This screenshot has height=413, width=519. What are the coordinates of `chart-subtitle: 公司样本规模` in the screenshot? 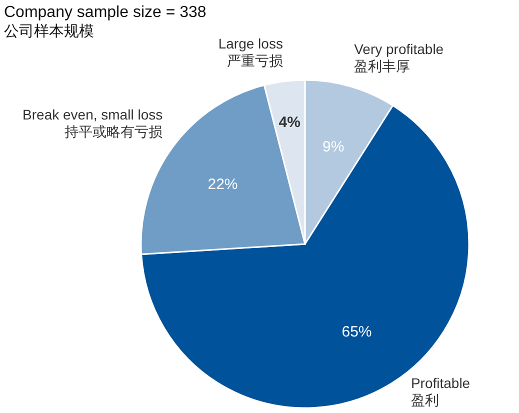 It's located at (49, 31).